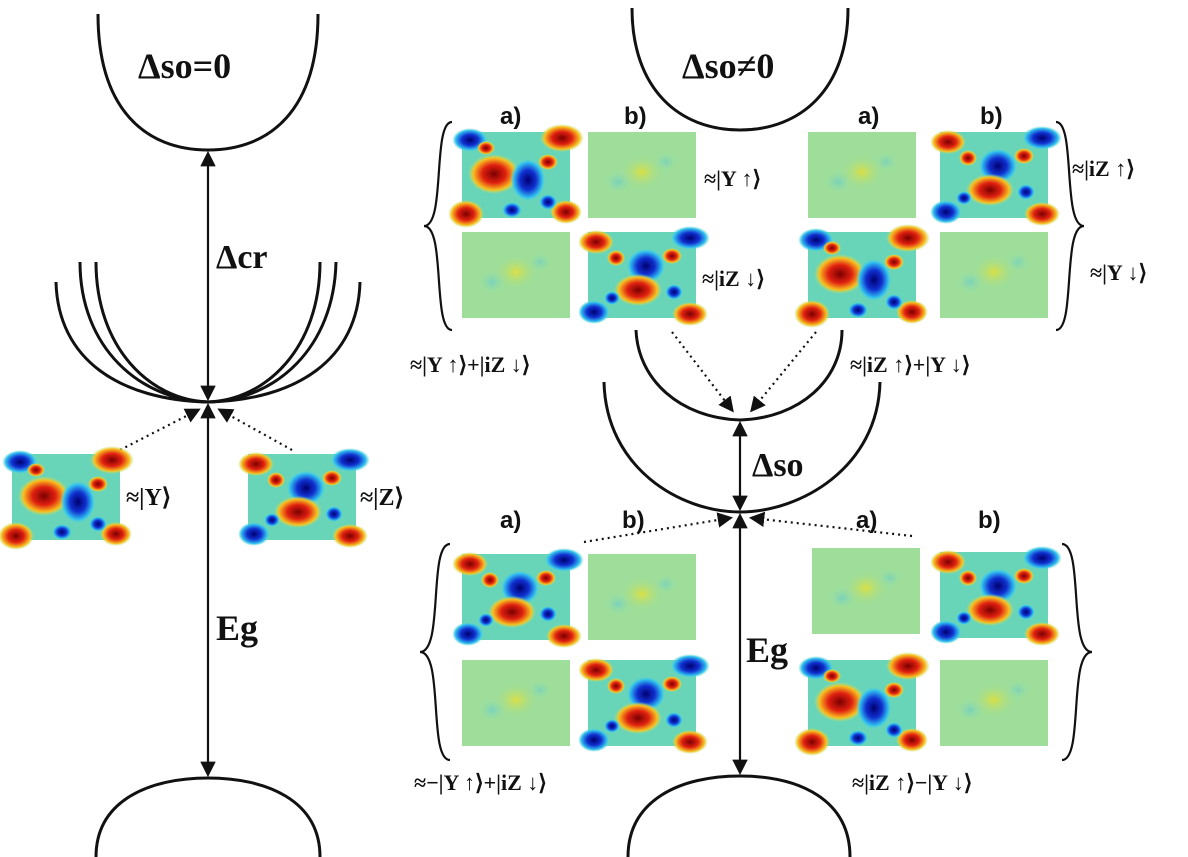  What do you see at coordinates (912, 782) in the screenshot?
I see `lower-right-combo-label: ≈|iZ ↑⟩−|Y ↓⟩` at bounding box center [912, 782].